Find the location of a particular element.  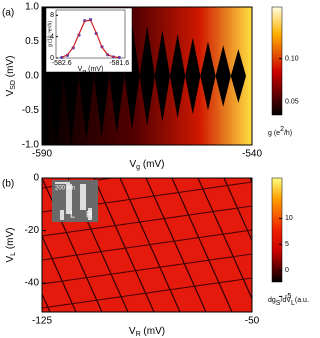

y-tick-label: 0.0 is located at coordinates (32, 76).